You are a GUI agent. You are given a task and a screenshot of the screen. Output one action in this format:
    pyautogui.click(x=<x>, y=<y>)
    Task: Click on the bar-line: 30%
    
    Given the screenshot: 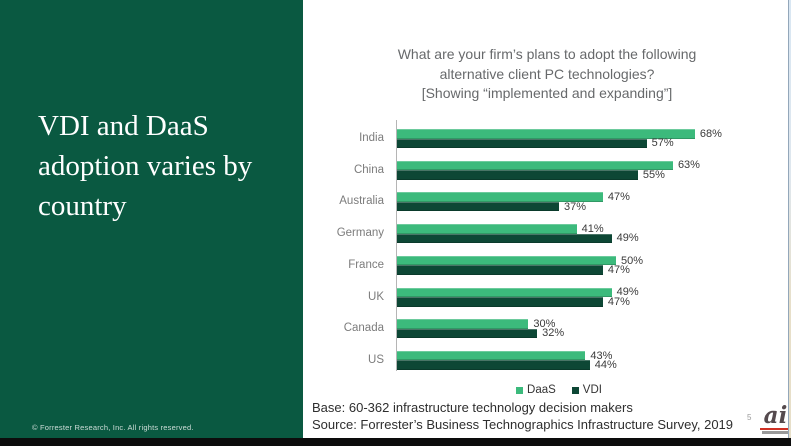 What is the action you would take?
    pyautogui.click(x=480, y=323)
    